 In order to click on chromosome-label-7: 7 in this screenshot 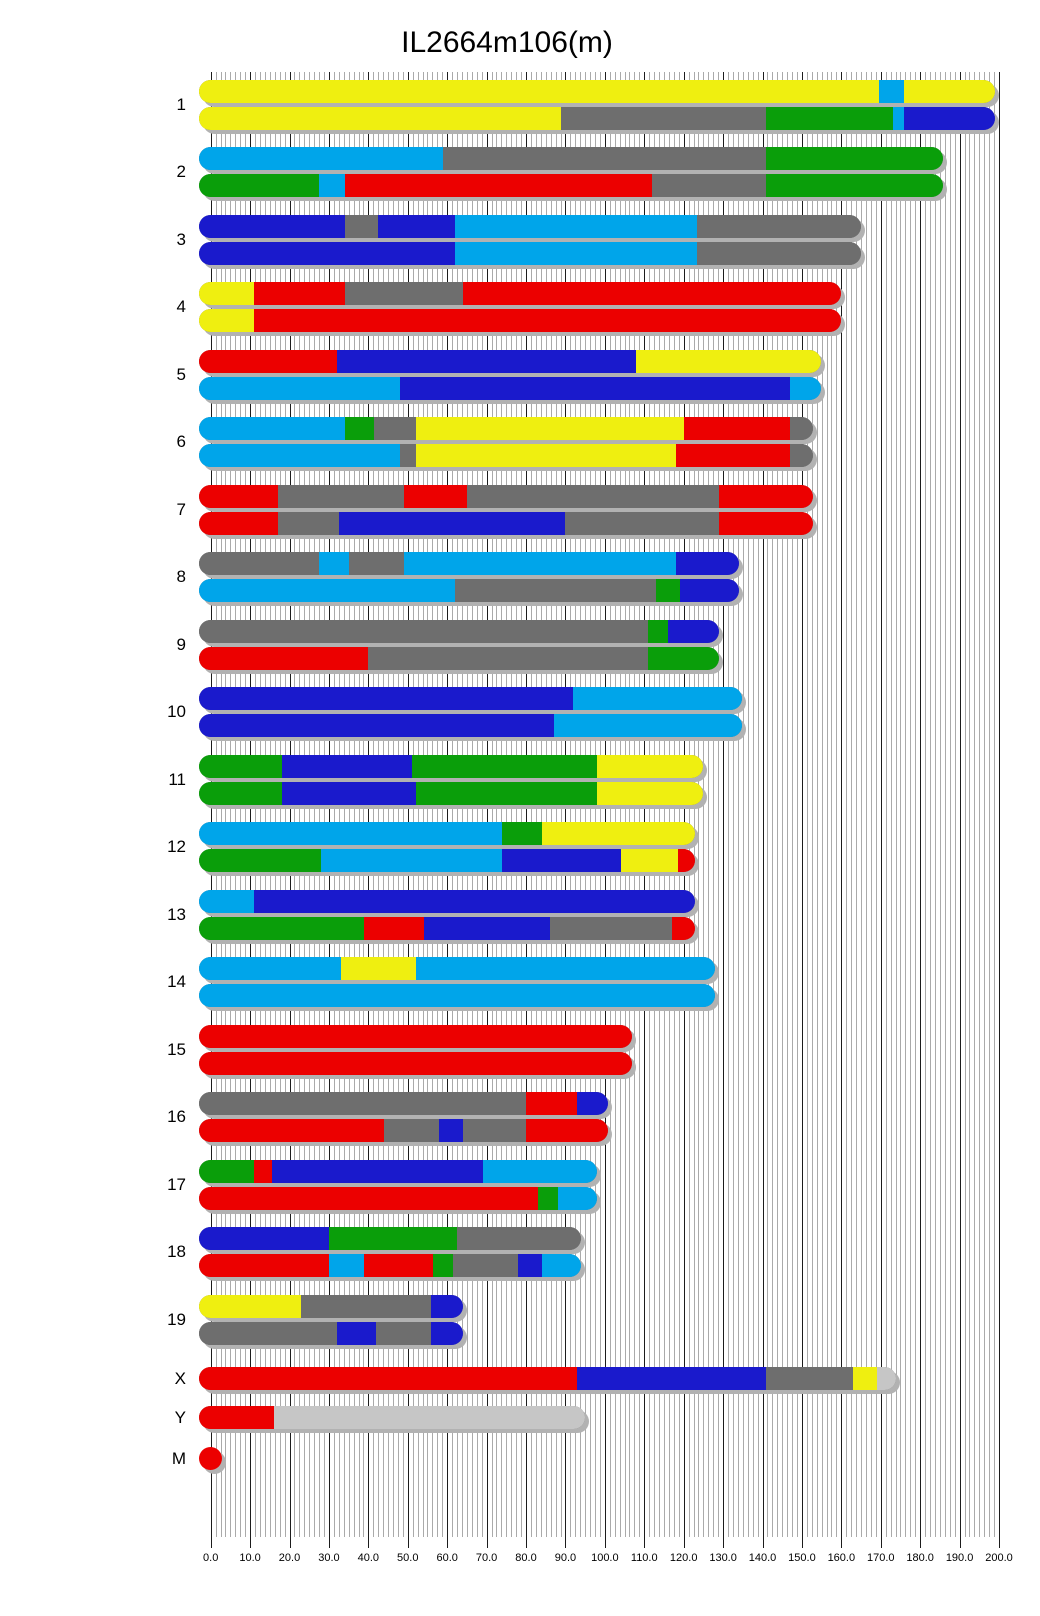, I will do `click(181, 509)`.